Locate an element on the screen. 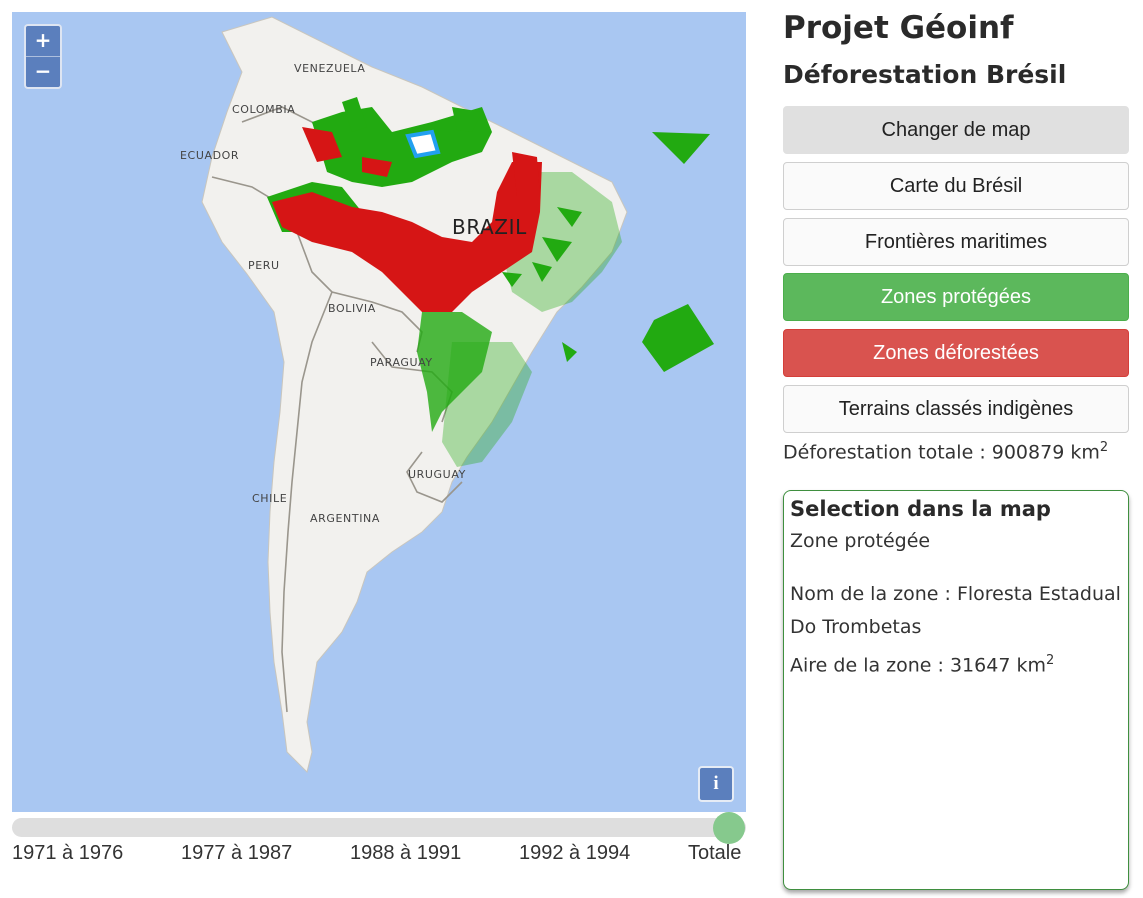  total-unit-exponent: 2 is located at coordinates (1104, 447).